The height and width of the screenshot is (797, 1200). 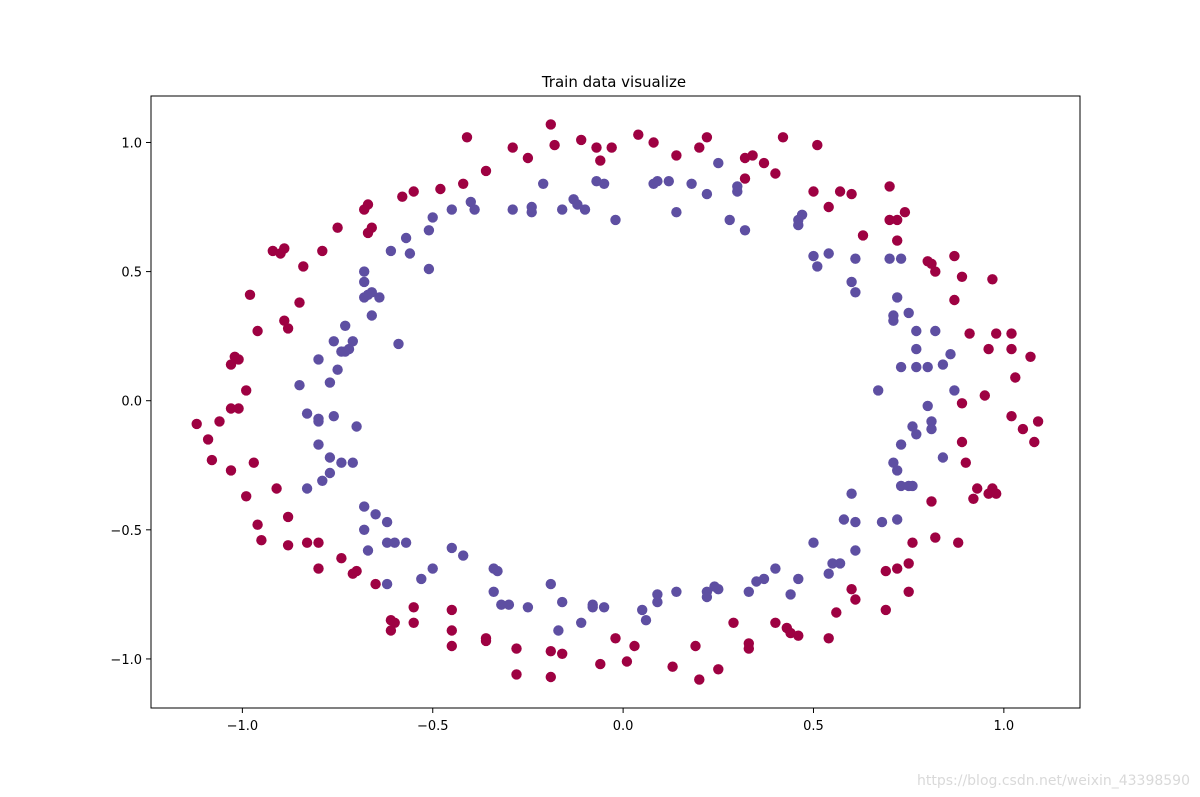 What do you see at coordinates (243, 726) in the screenshot?
I see `x-tick-label: −1.0` at bounding box center [243, 726].